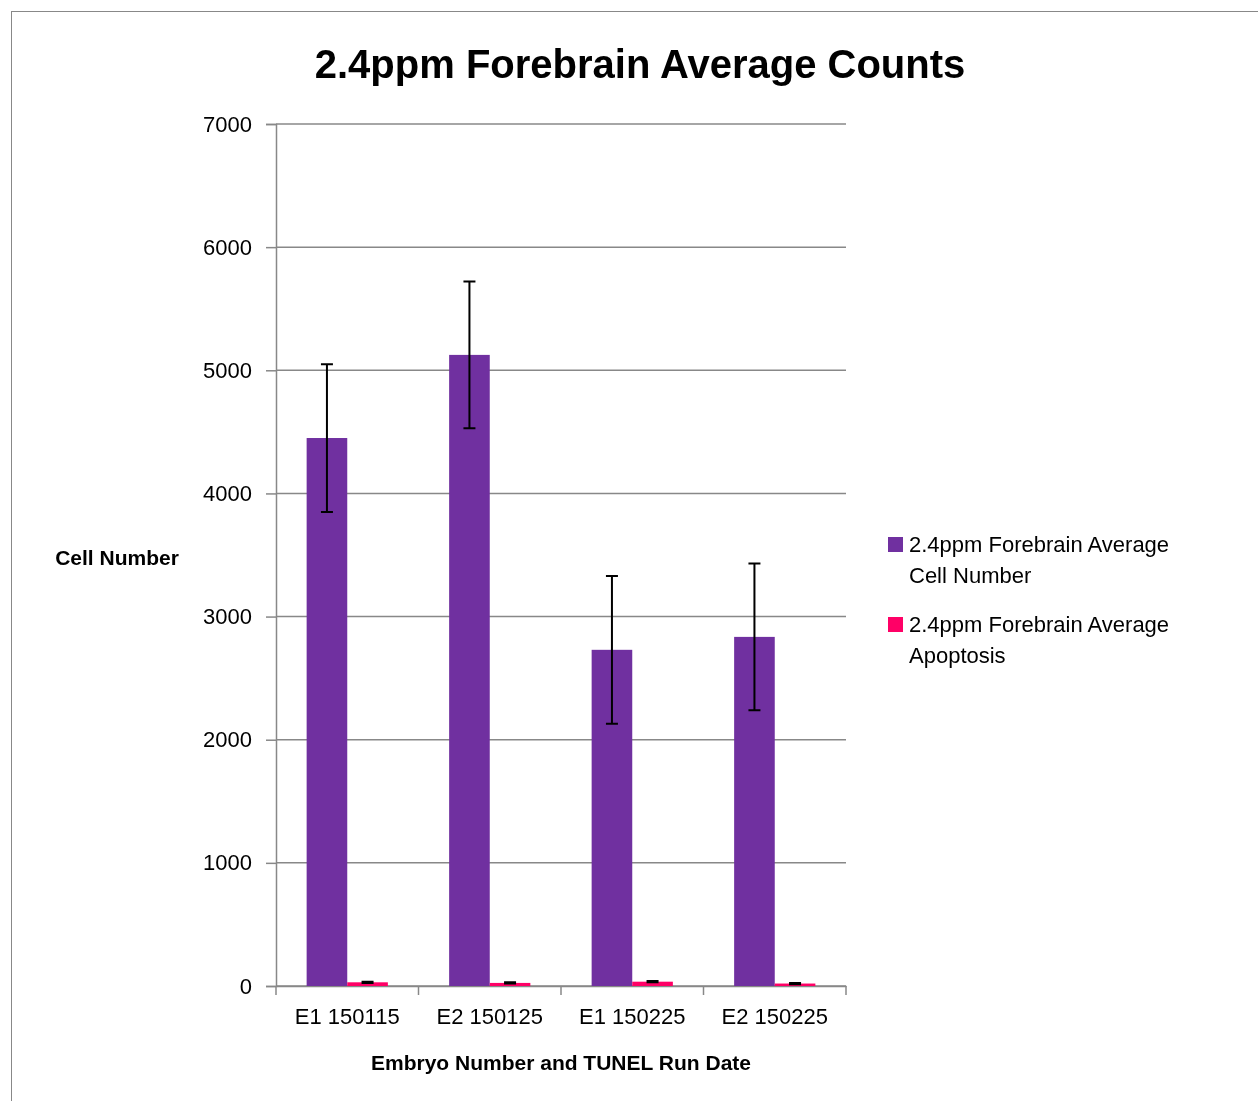 The image size is (1258, 1101). I want to click on y-axis-title: Cell Number, so click(117, 557).